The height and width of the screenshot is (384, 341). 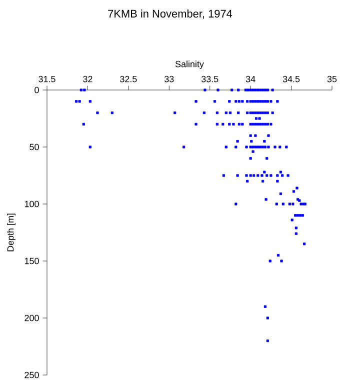 What do you see at coordinates (332, 79) in the screenshot?
I see `x-tick-label: 35` at bounding box center [332, 79].